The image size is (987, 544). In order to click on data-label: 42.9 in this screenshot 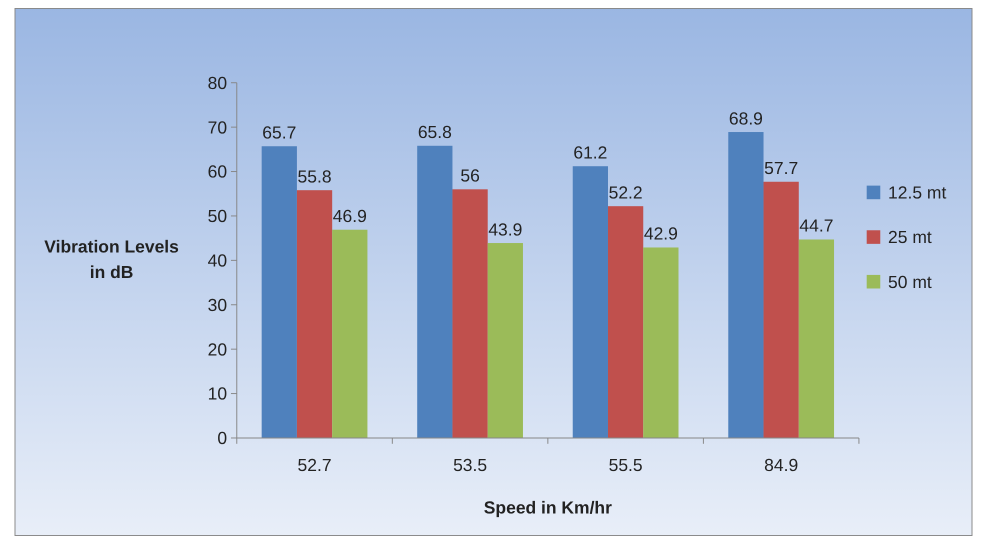, I will do `click(661, 234)`.